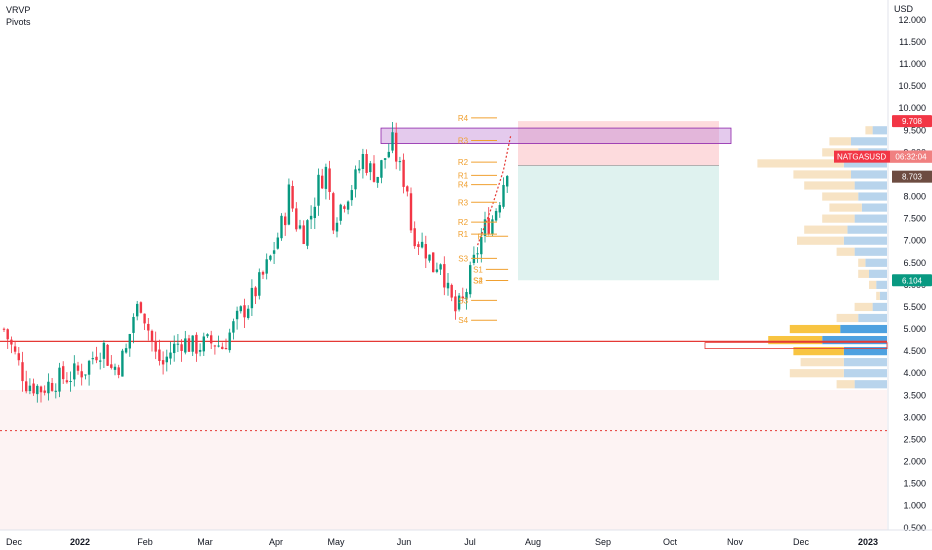  What do you see at coordinates (18, 10) in the screenshot?
I see `legend-vrvp: VRVP` at bounding box center [18, 10].